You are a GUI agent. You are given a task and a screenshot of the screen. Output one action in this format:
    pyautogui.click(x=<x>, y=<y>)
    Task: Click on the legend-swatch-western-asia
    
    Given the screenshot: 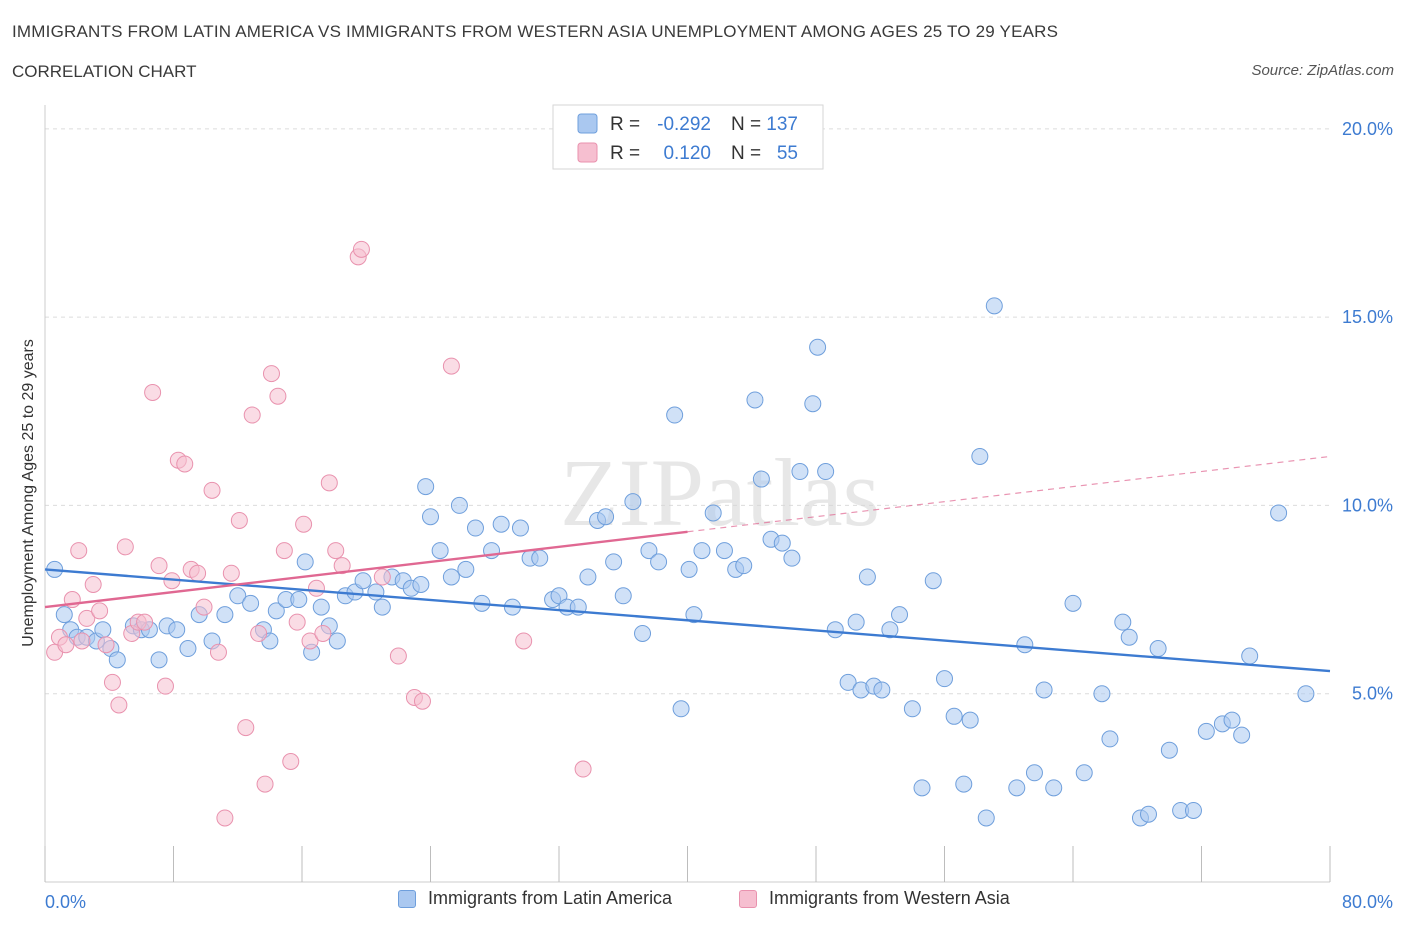 What is the action you would take?
    pyautogui.click(x=748, y=898)
    